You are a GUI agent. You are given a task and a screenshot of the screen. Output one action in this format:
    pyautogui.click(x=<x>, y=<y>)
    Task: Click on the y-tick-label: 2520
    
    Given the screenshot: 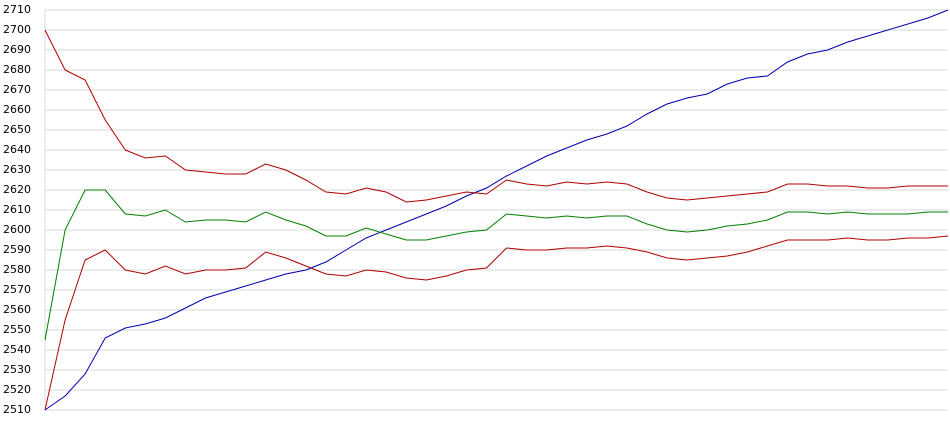 What is the action you would take?
    pyautogui.click(x=17, y=389)
    